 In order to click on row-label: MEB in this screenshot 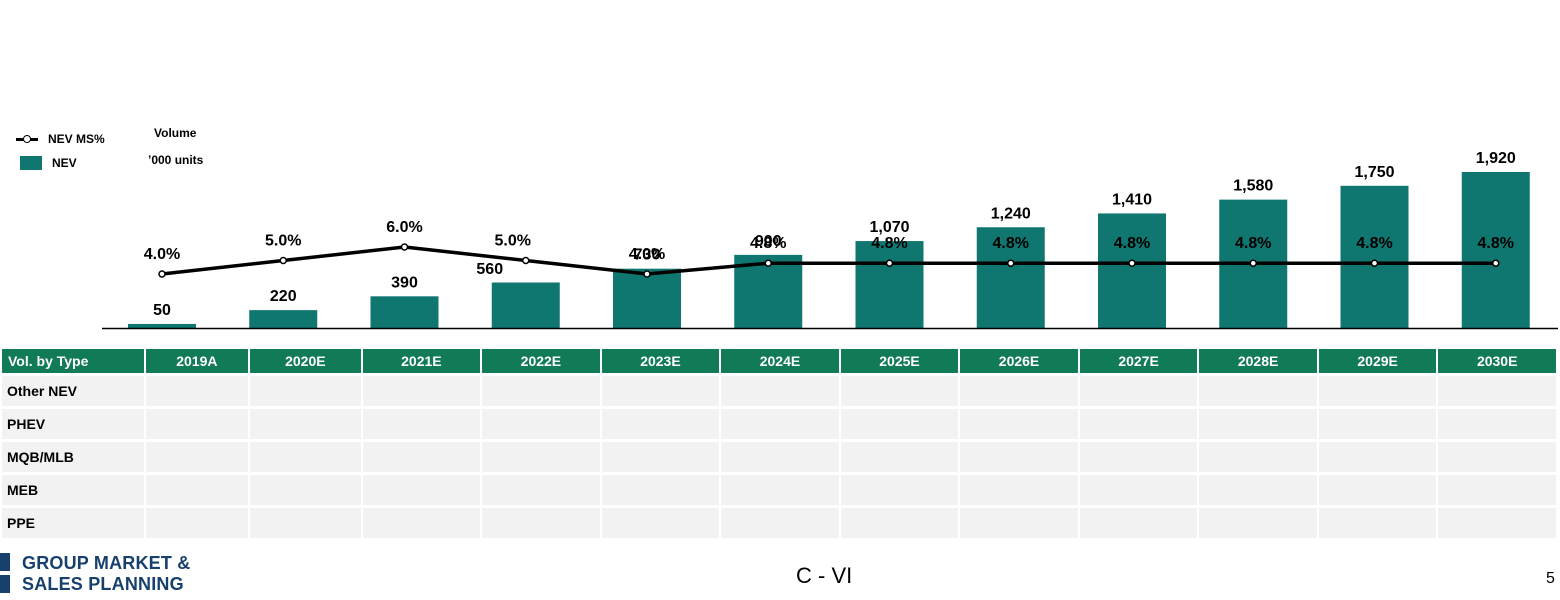, I will do `click(73, 490)`.